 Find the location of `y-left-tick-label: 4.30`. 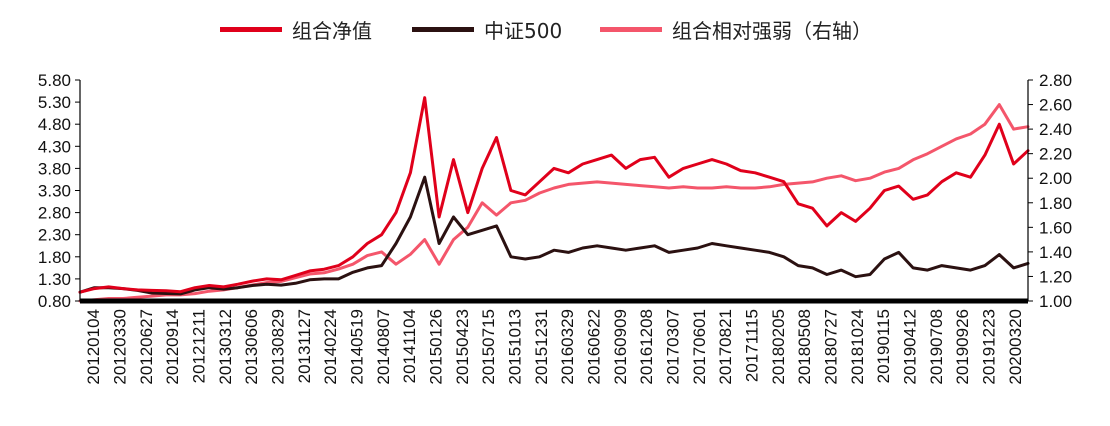

y-left-tick-label: 4.30 is located at coordinates (54, 146).